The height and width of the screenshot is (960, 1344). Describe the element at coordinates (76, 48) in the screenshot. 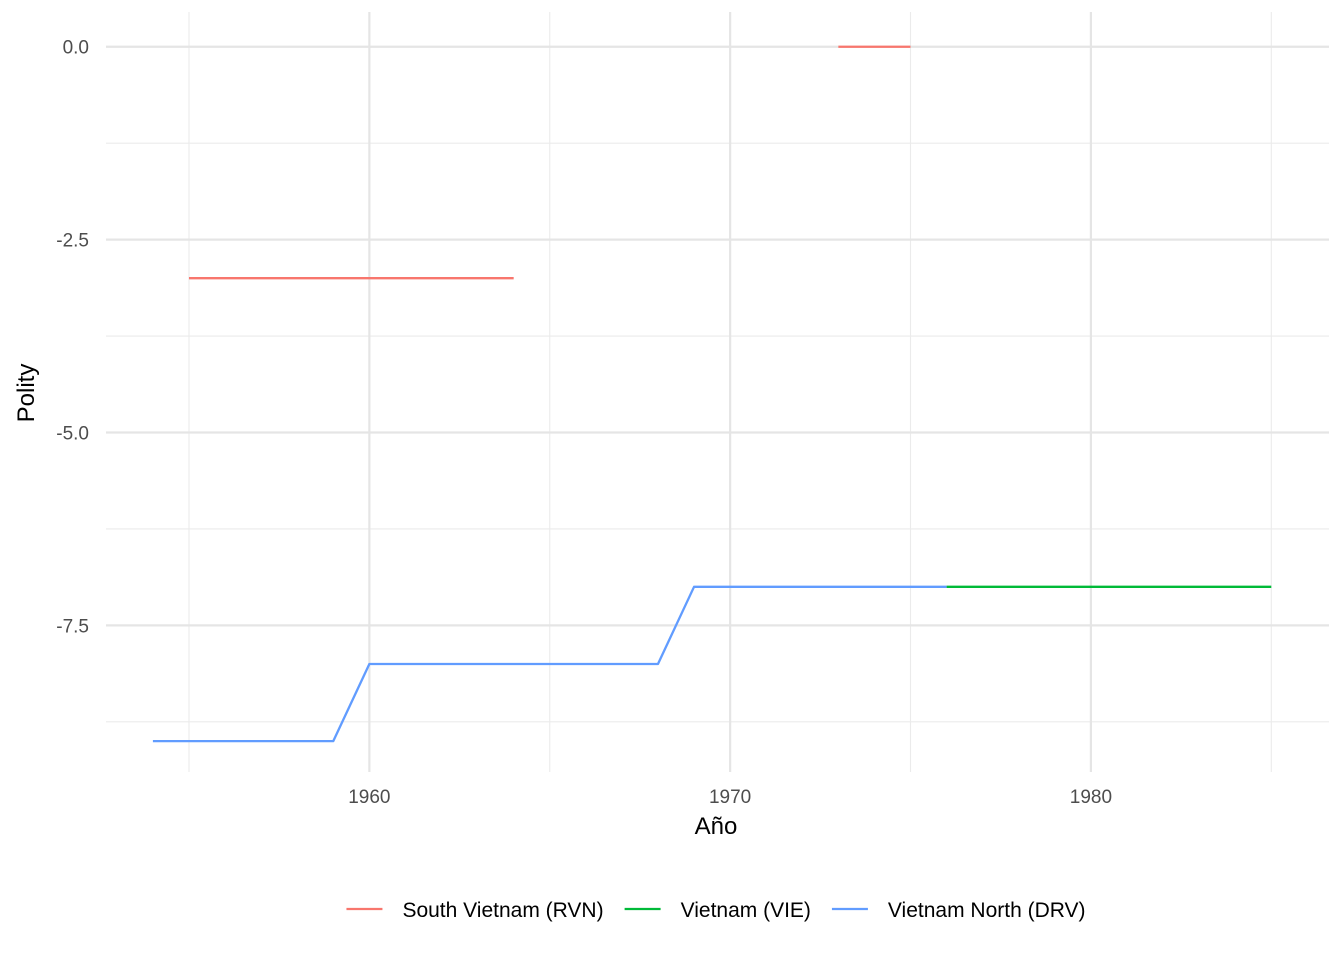

I see `y-tick-label: 0.0` at that location.